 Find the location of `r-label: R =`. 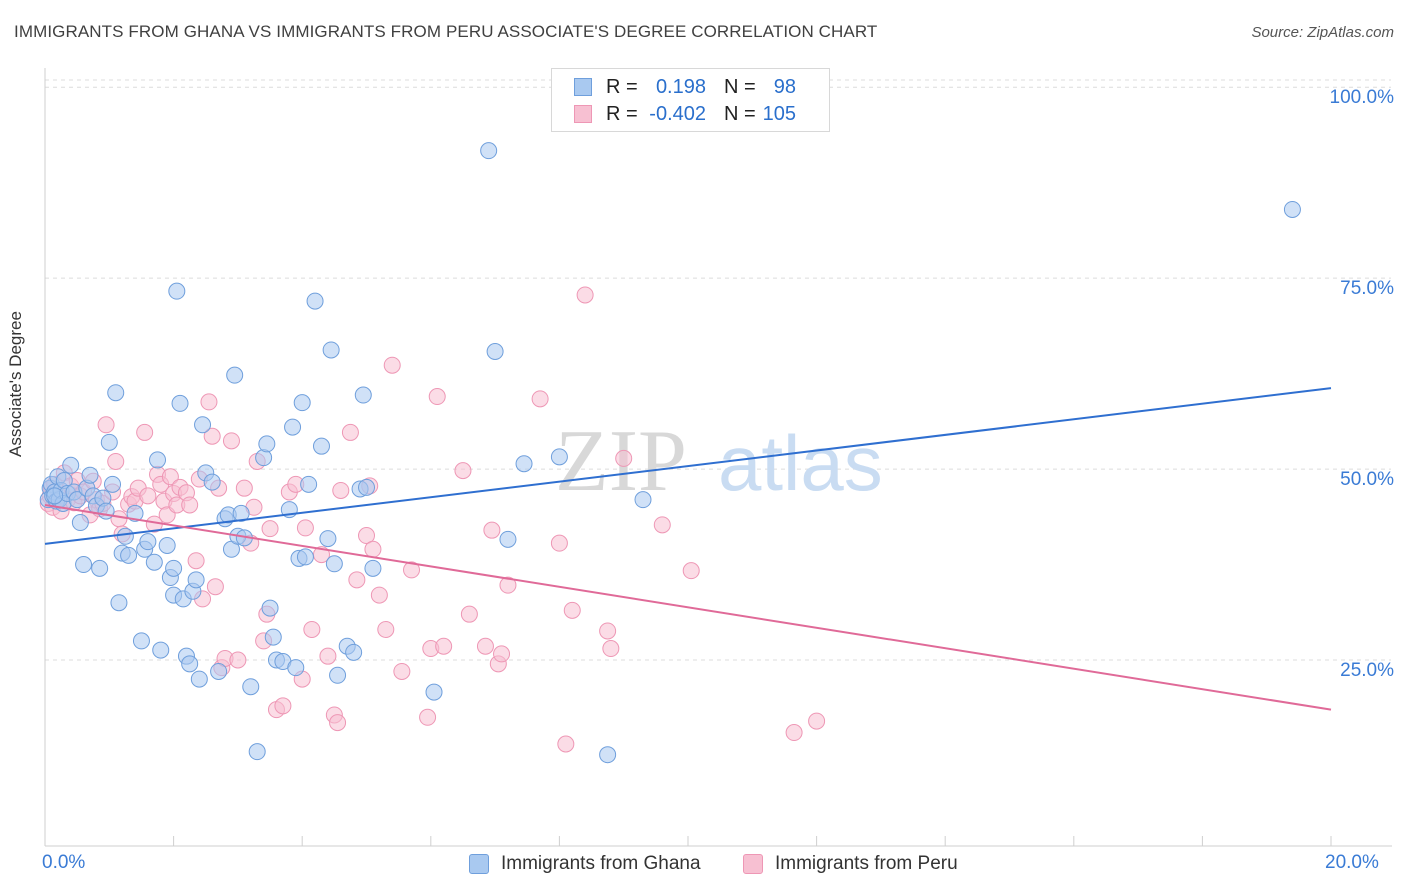

r-label: R = is located at coordinates (622, 113).